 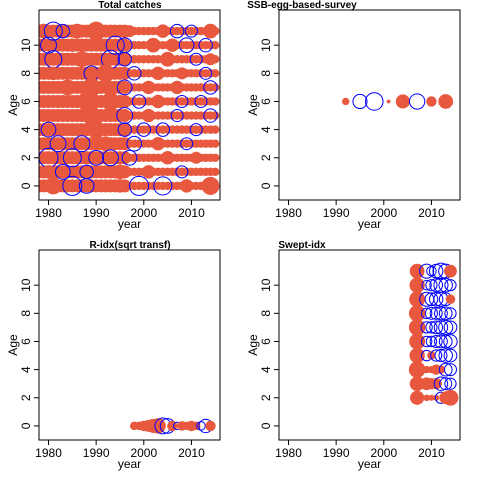 What do you see at coordinates (336, 453) in the screenshot?
I see `x-tick-label: 1990` at bounding box center [336, 453].